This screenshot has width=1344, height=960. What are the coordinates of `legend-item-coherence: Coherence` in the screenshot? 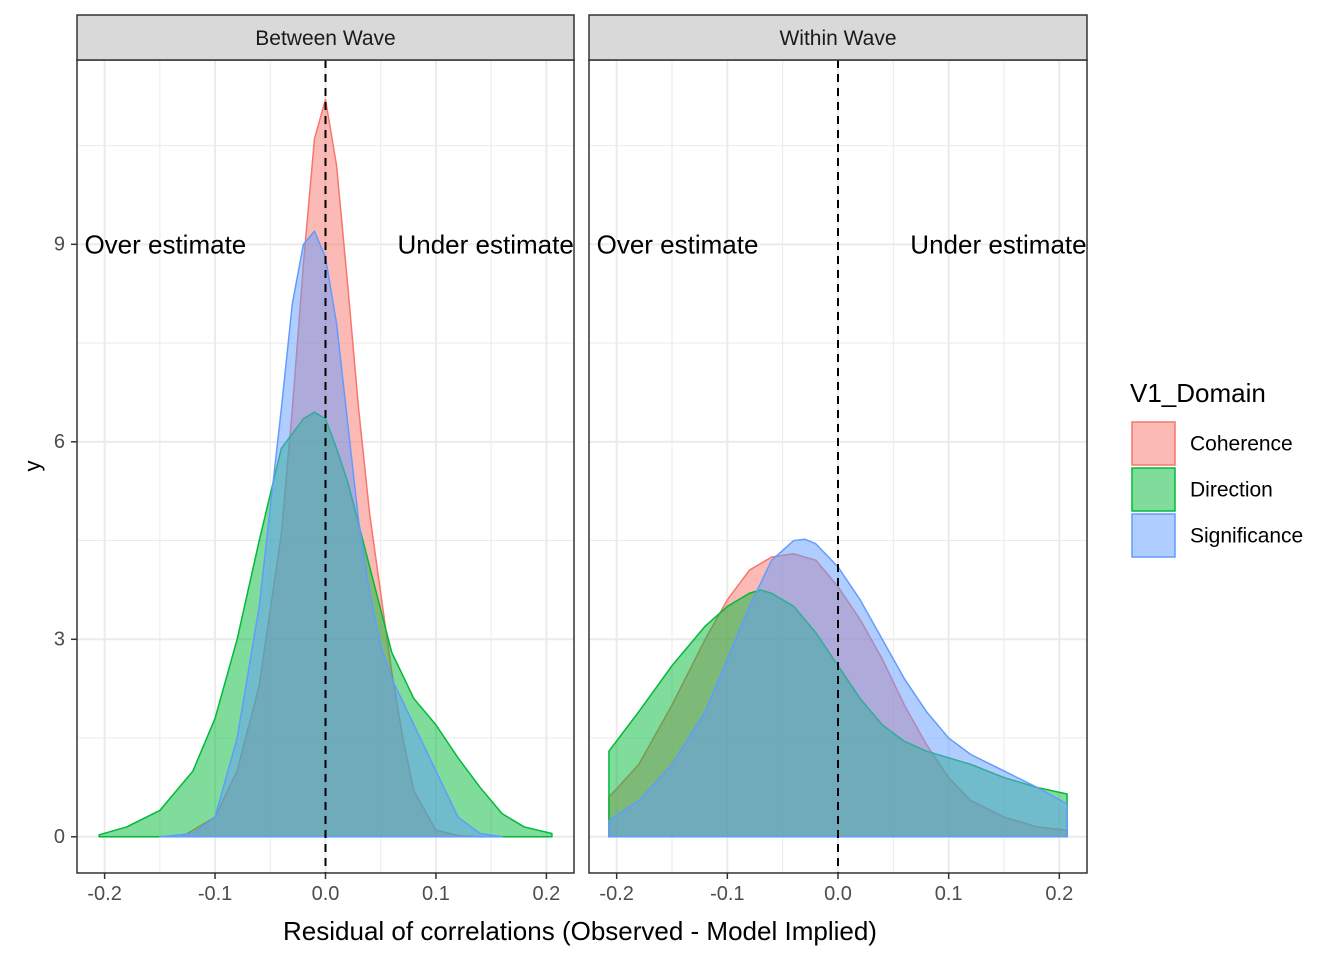 It's located at (1212, 443).